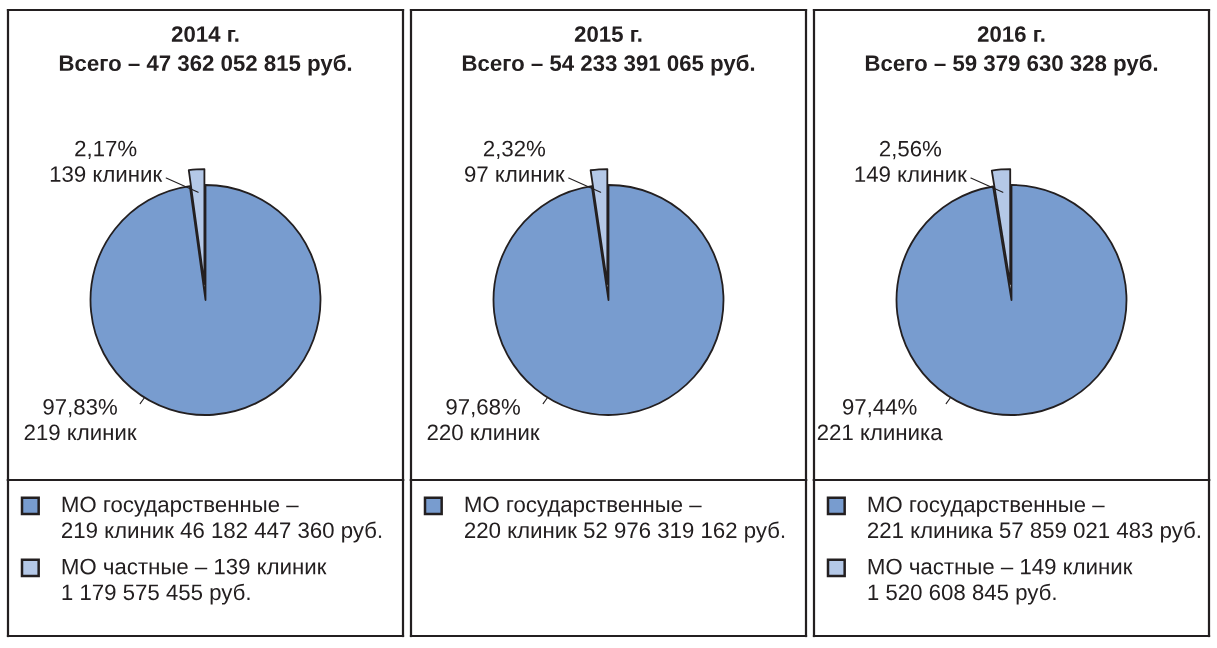 The height and width of the screenshot is (648, 1217). Describe the element at coordinates (1000, 581) in the screenshot. I see `legend-label: МО частные – 149 клиник 1 520 608 845 руб.` at that location.